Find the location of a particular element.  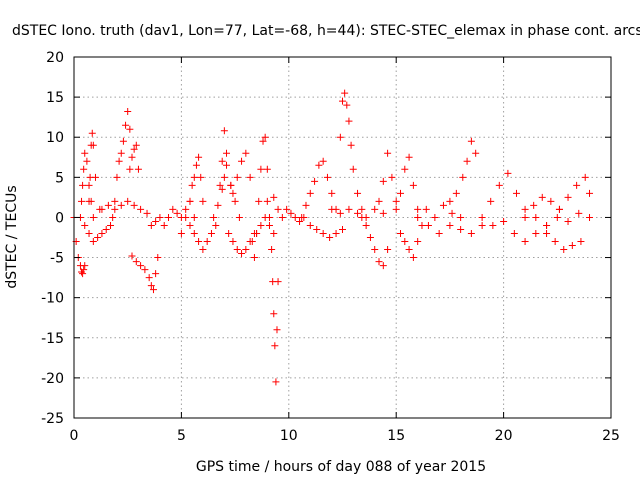

y-tick-label: 20 is located at coordinates (55, 58).